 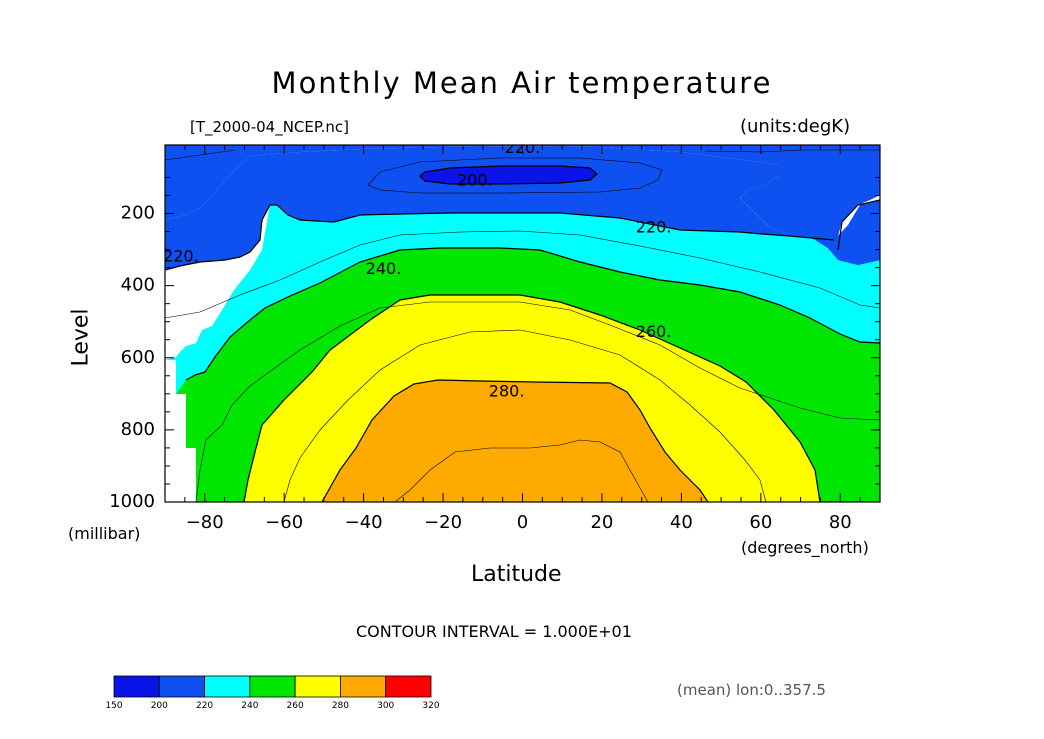 What do you see at coordinates (269, 127) in the screenshot?
I see `source-file-label: [T_2000-04_NCEP.nc]` at bounding box center [269, 127].